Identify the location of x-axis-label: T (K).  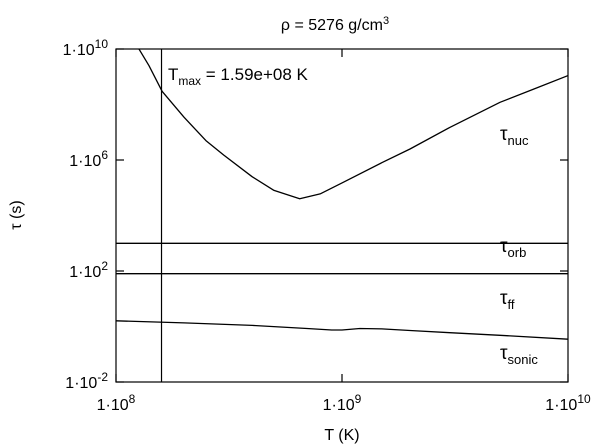
(341, 435).